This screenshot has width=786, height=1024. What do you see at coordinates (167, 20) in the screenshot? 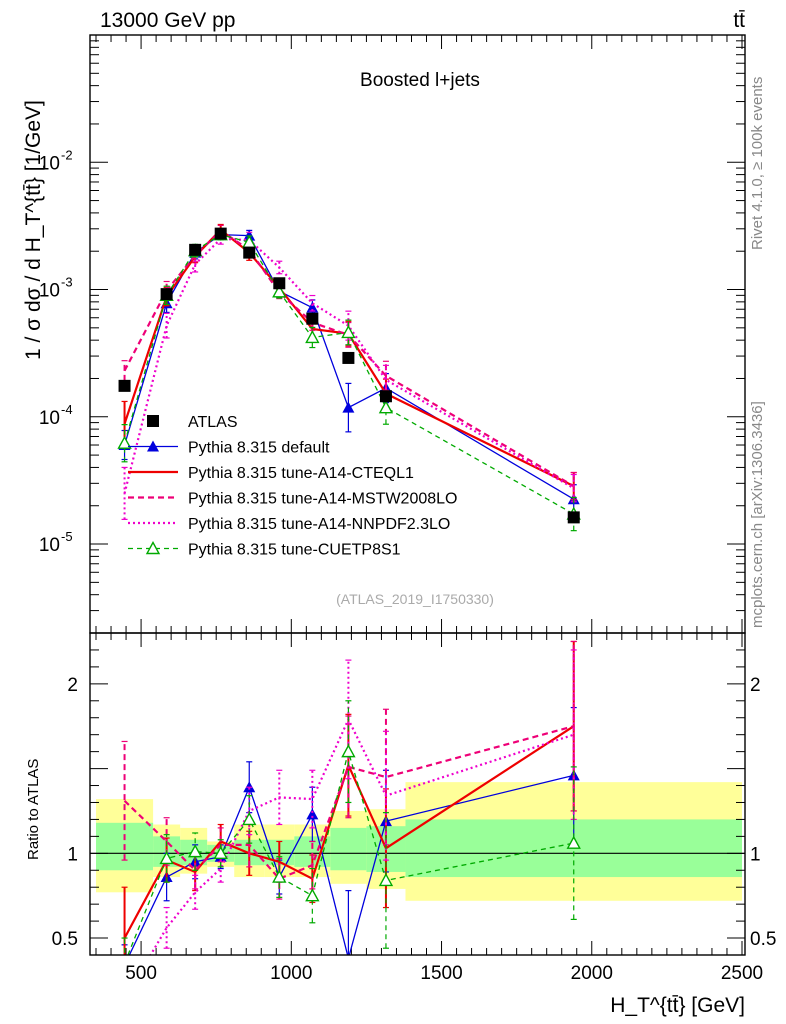
I see `energy-label: 13000 GeV pp` at bounding box center [167, 20].